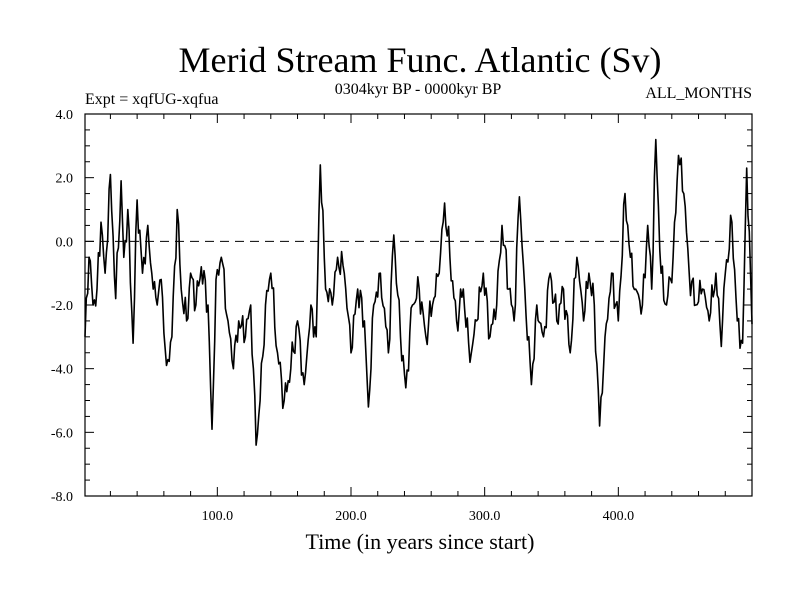 The height and width of the screenshot is (600, 800). I want to click on y-tick-label: 4.0, so click(65, 115).